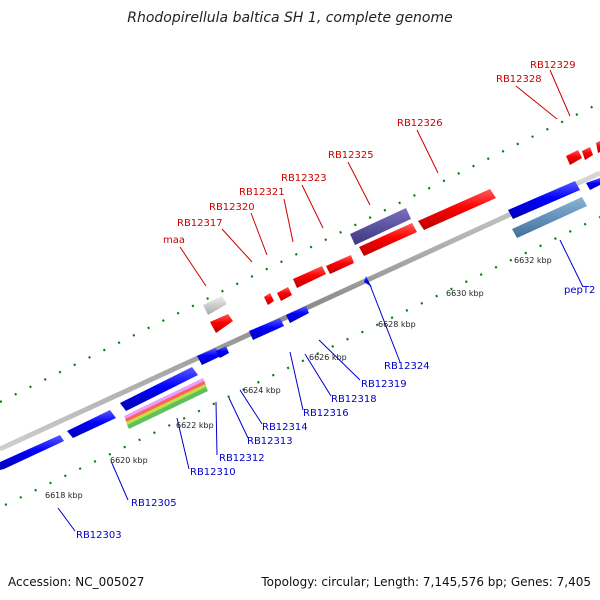  I want to click on gene-label-rb12329: RB12329, so click(553, 65).